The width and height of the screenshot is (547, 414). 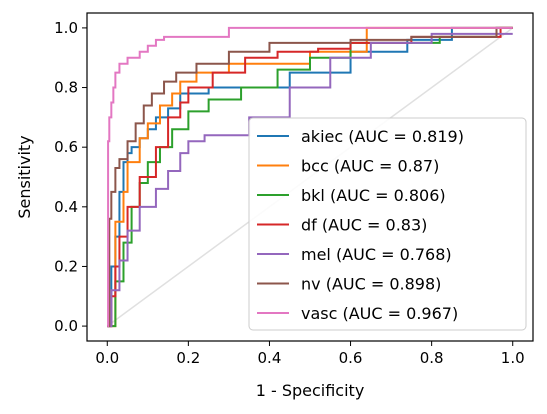 What do you see at coordinates (66, 326) in the screenshot?
I see `y-tick-label: 0.0` at bounding box center [66, 326].